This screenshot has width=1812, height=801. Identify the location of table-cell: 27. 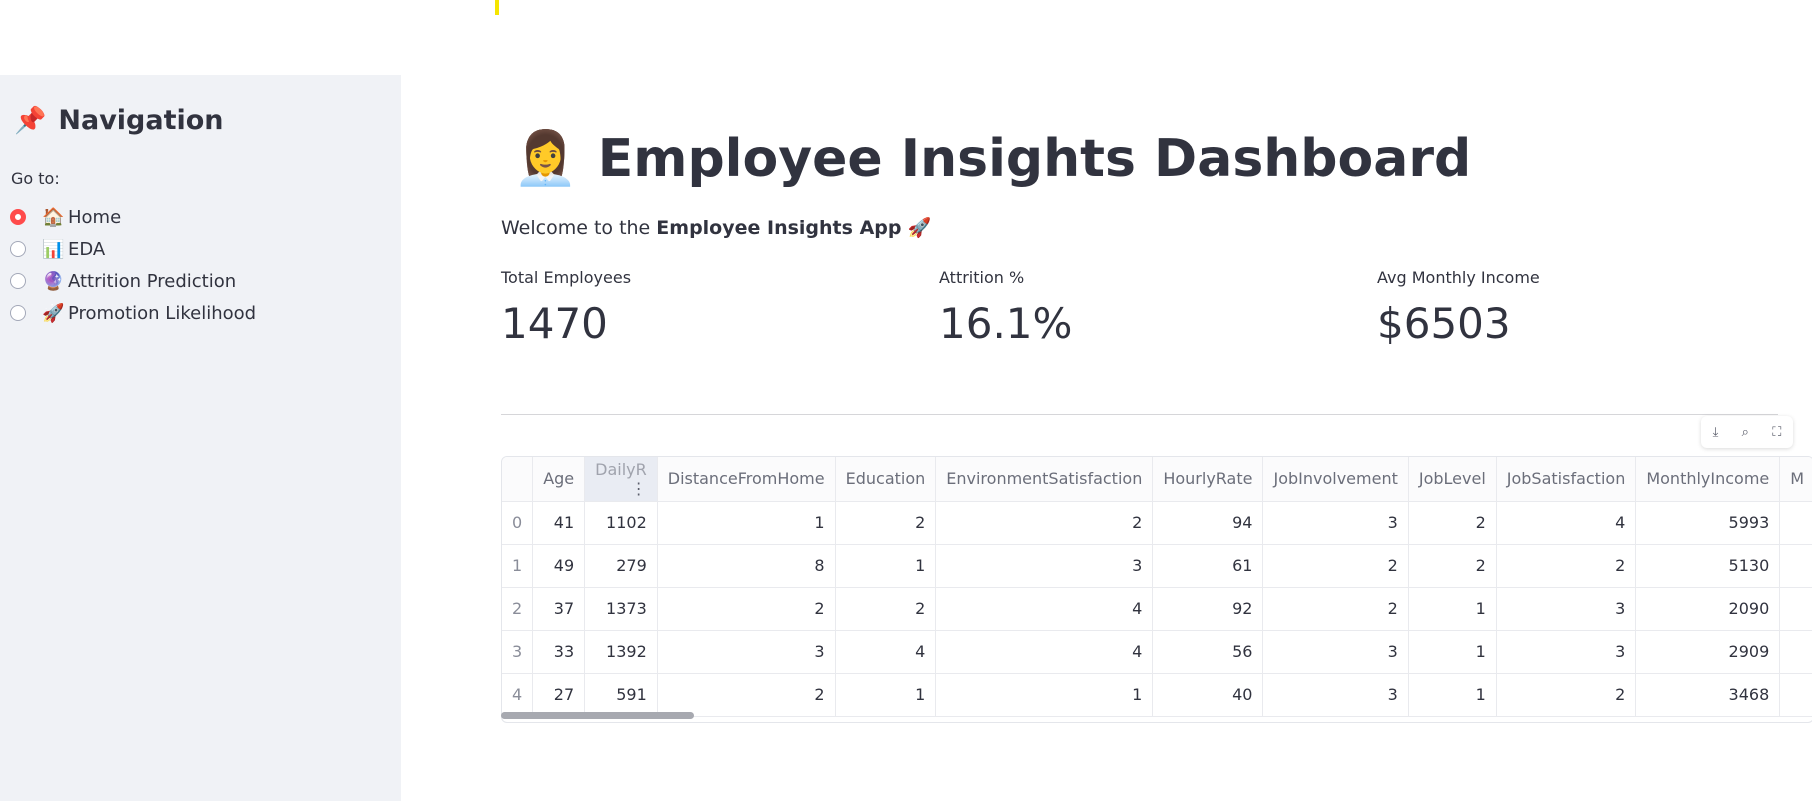
(559, 695).